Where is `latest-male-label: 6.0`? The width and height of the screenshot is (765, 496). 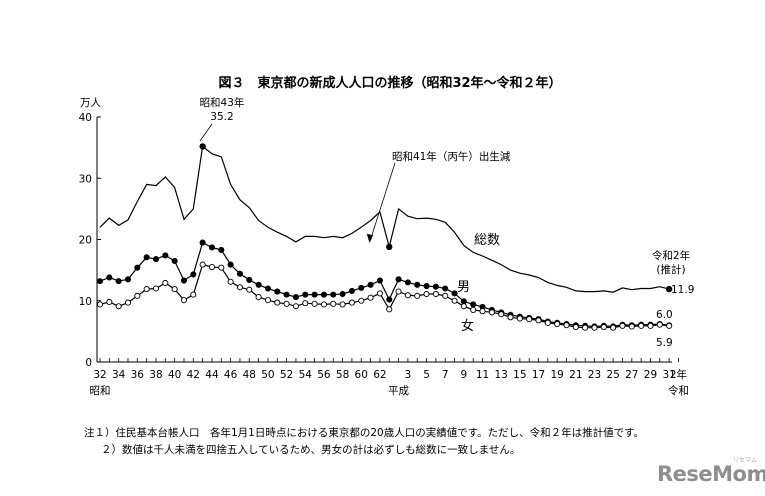
latest-male-label: 6.0 is located at coordinates (664, 315).